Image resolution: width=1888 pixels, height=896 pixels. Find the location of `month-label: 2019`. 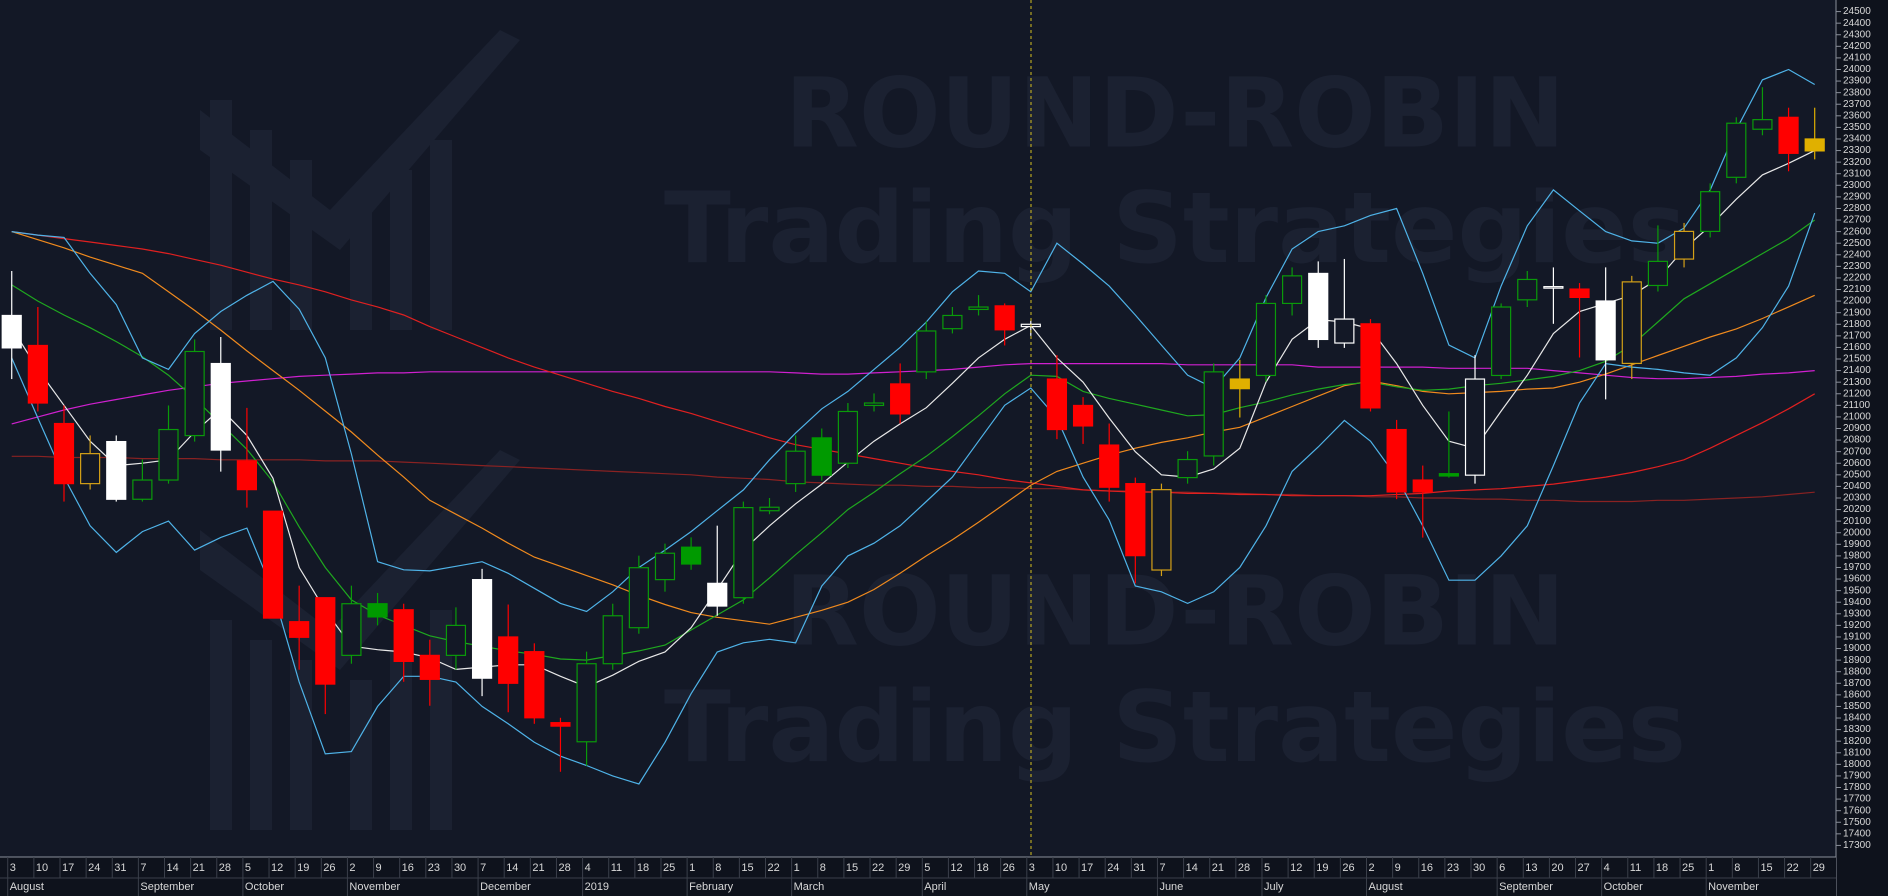

month-label: 2019 is located at coordinates (597, 887).